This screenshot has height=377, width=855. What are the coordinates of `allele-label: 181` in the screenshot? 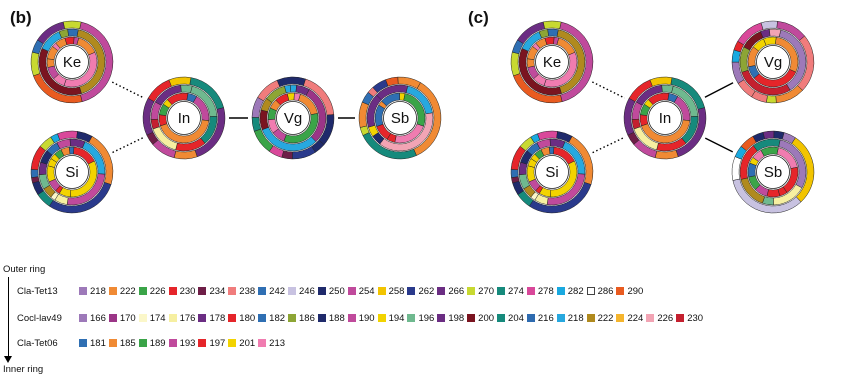 It's located at (98, 343).